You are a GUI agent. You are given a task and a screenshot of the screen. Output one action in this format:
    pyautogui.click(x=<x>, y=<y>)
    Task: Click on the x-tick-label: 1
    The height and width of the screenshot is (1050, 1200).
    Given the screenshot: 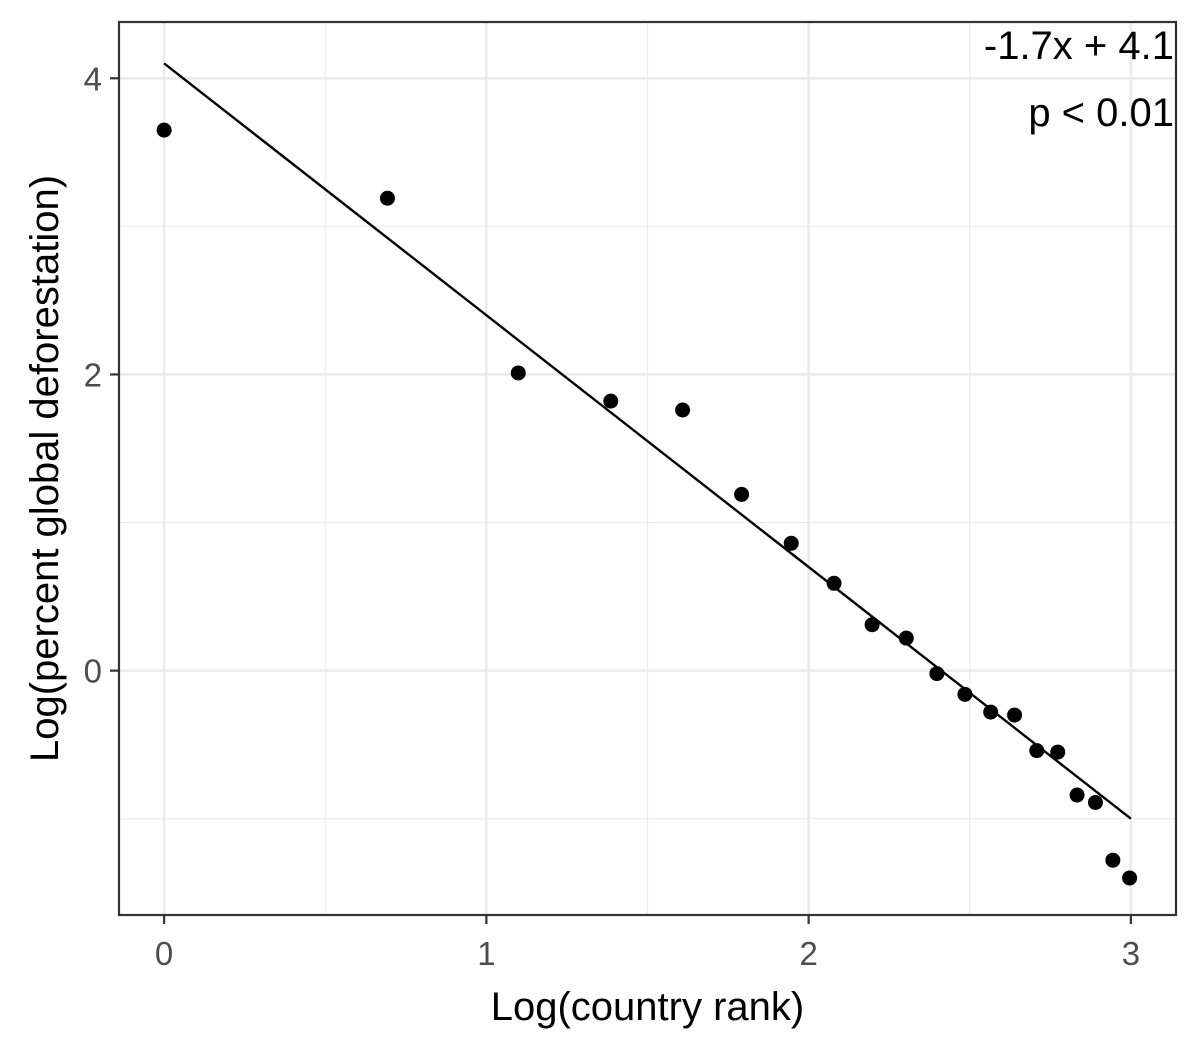 What is the action you would take?
    pyautogui.click(x=486, y=953)
    